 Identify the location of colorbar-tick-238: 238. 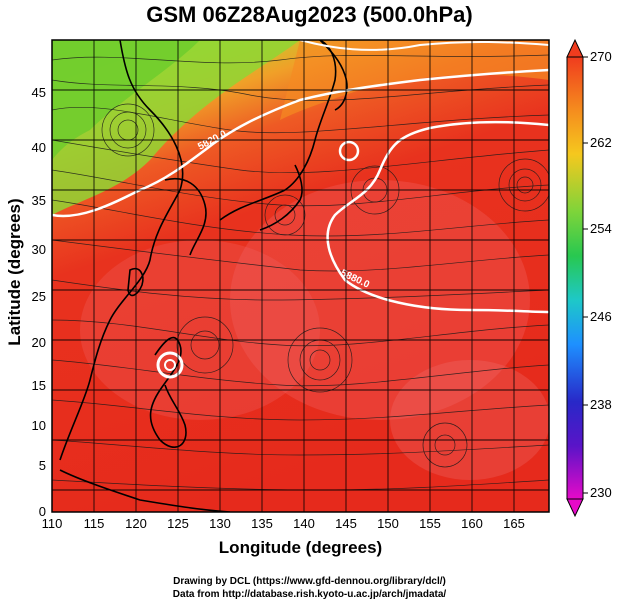
(601, 404).